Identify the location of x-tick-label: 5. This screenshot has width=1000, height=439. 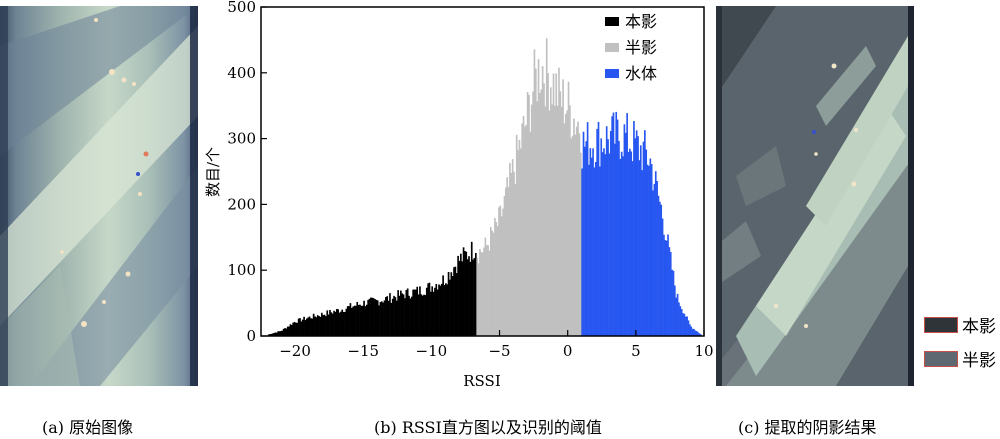
(636, 351).